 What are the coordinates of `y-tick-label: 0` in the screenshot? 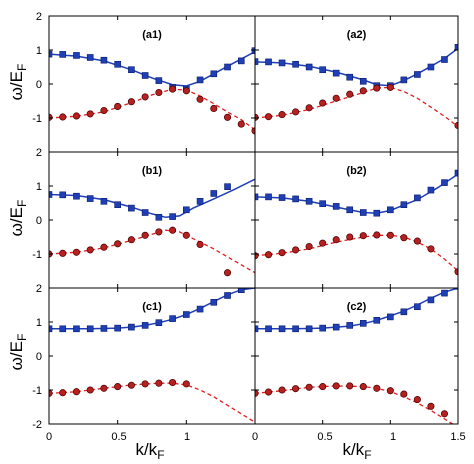 It's located at (39, 357).